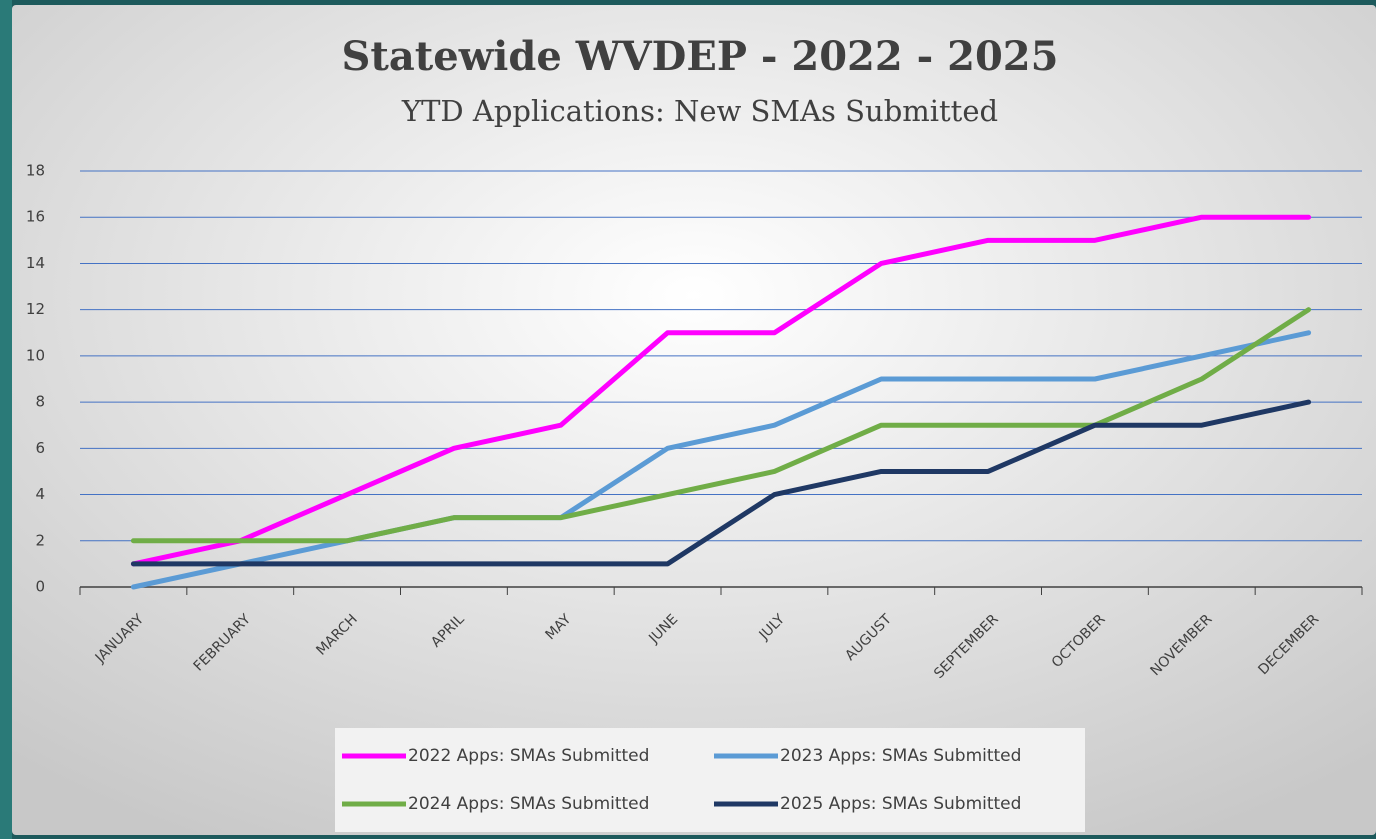 This screenshot has width=1376, height=839. What do you see at coordinates (40, 587) in the screenshot?
I see `y-tick-label: 0` at bounding box center [40, 587].